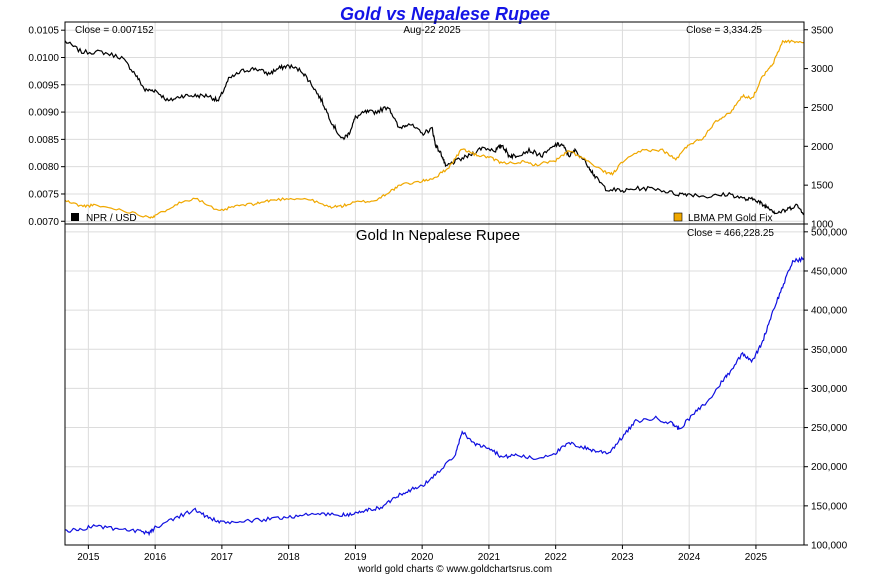  What do you see at coordinates (111, 218) in the screenshot?
I see `npr-legend-label: NPR / USD` at bounding box center [111, 218].